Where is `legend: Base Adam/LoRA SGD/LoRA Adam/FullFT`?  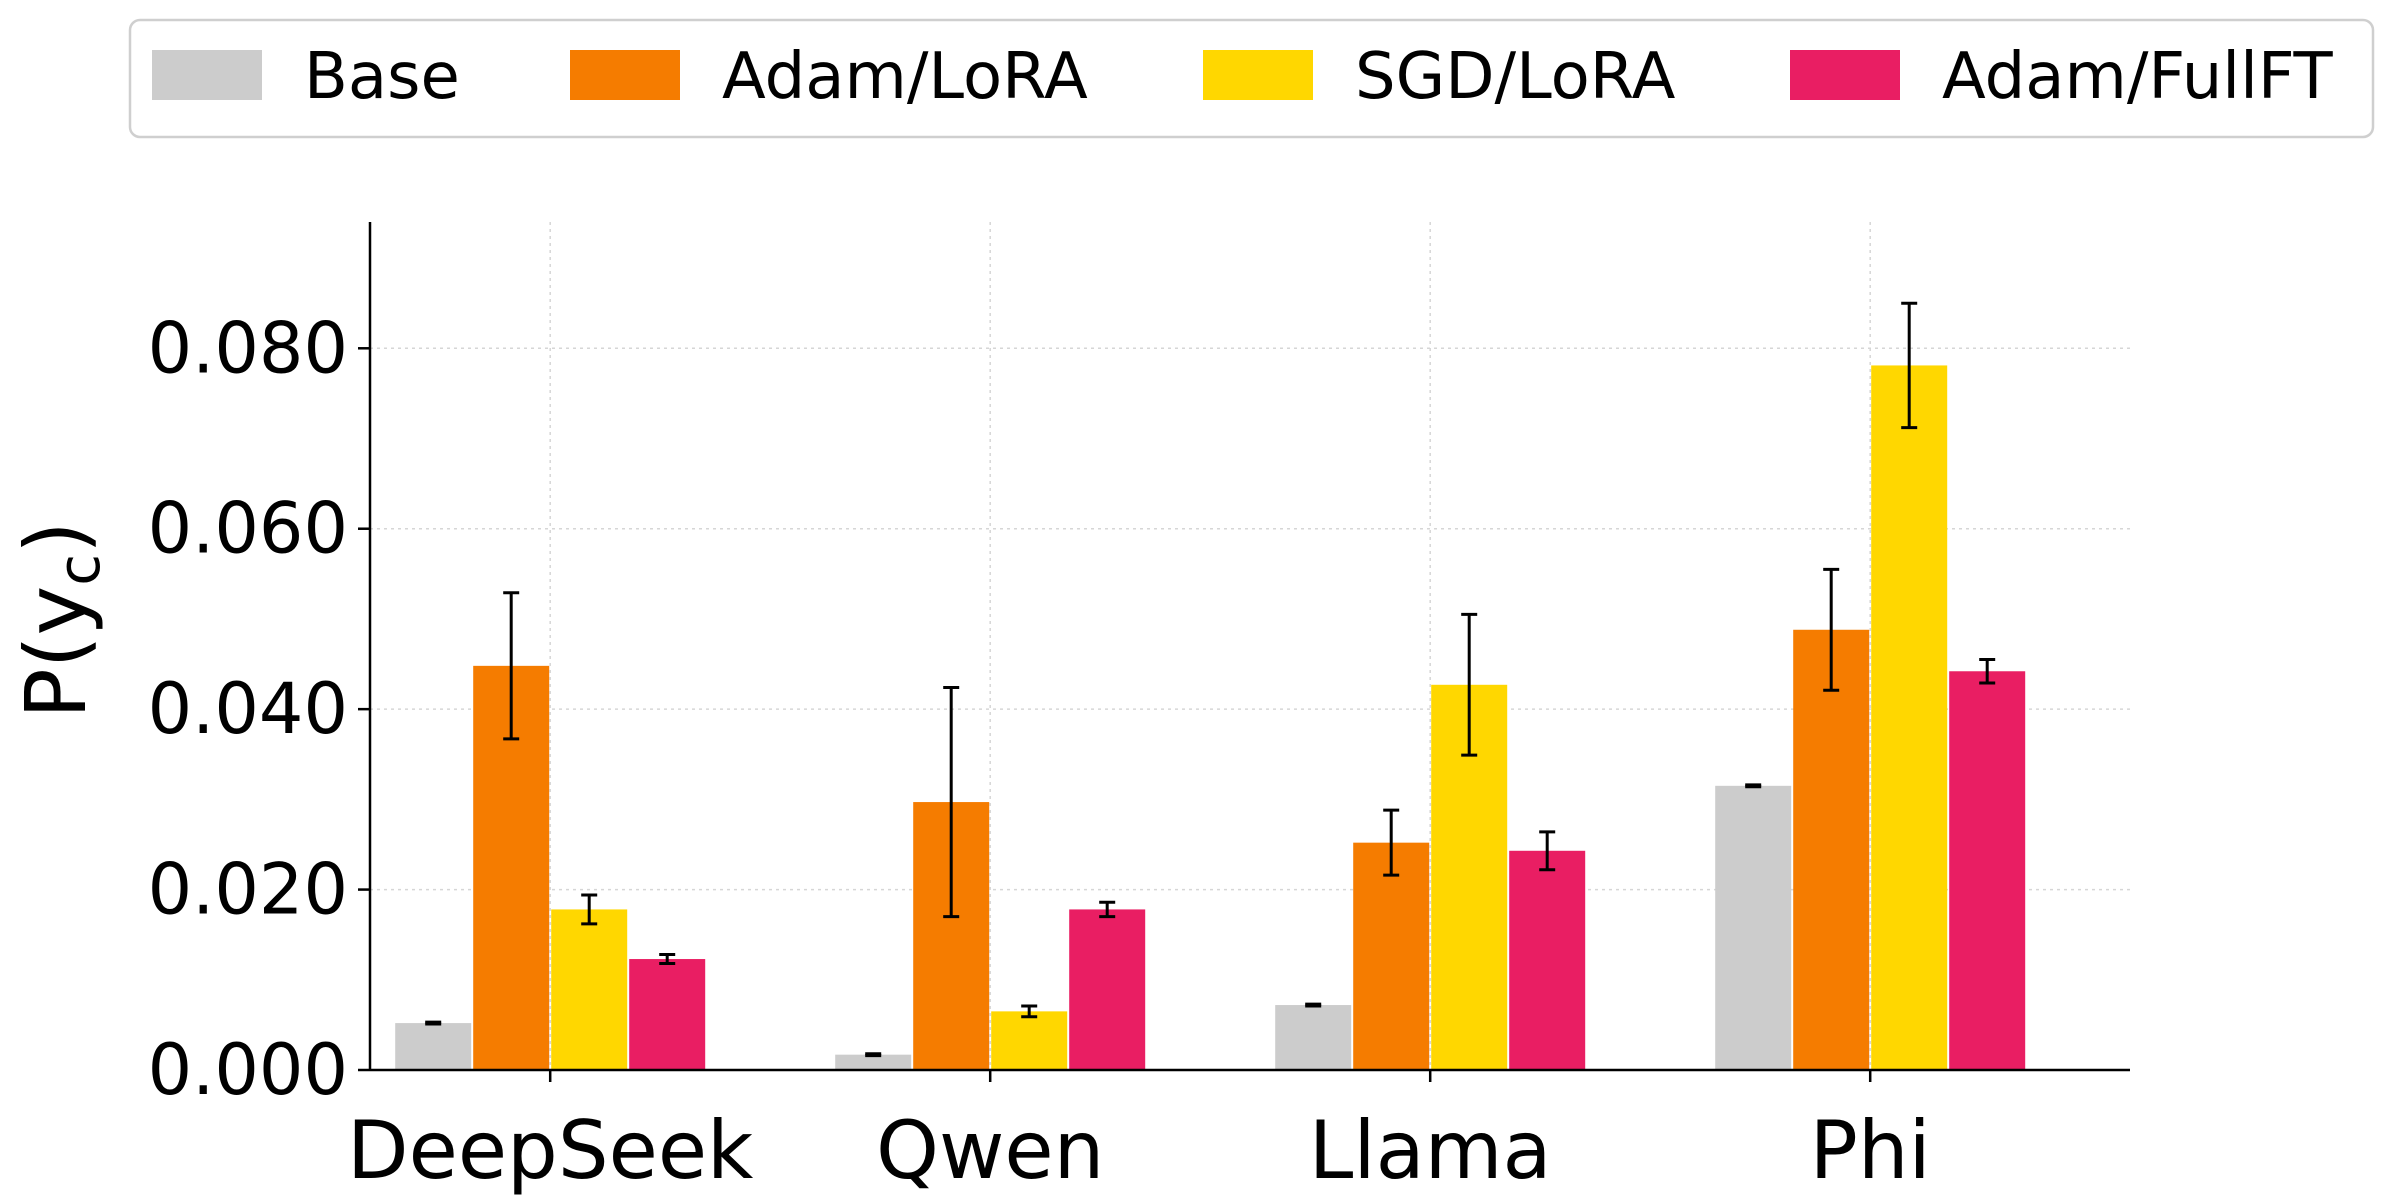
legend: Base Adam/LoRA SGD/LoRA Adam/FullFT is located at coordinates (1251, 78).